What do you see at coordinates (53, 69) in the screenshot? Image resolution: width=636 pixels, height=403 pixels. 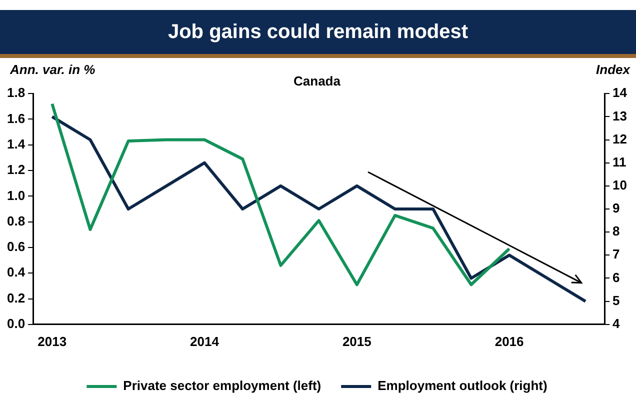 I see `y-axis-title: Ann. var. in %` at bounding box center [53, 69].